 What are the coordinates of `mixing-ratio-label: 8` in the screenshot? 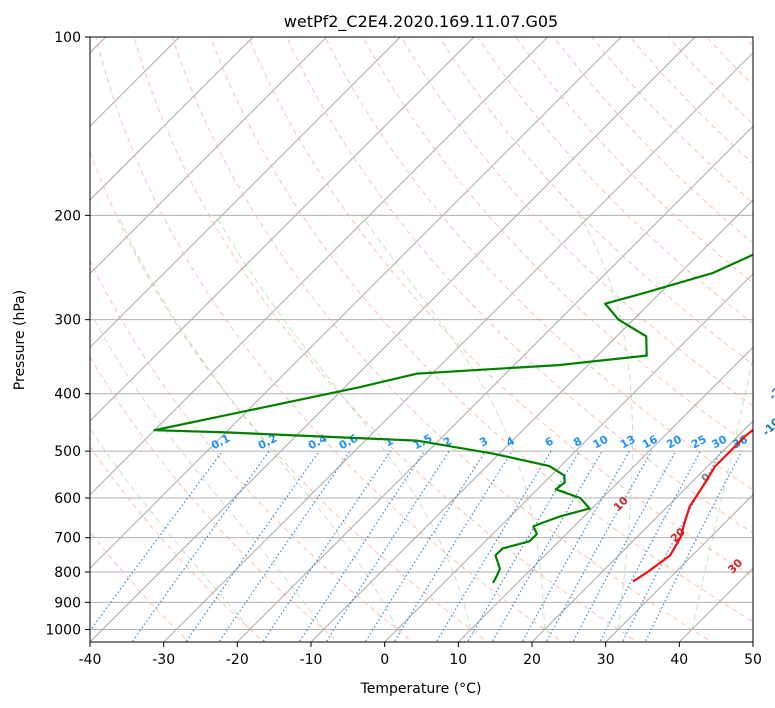 It's located at (577, 441).